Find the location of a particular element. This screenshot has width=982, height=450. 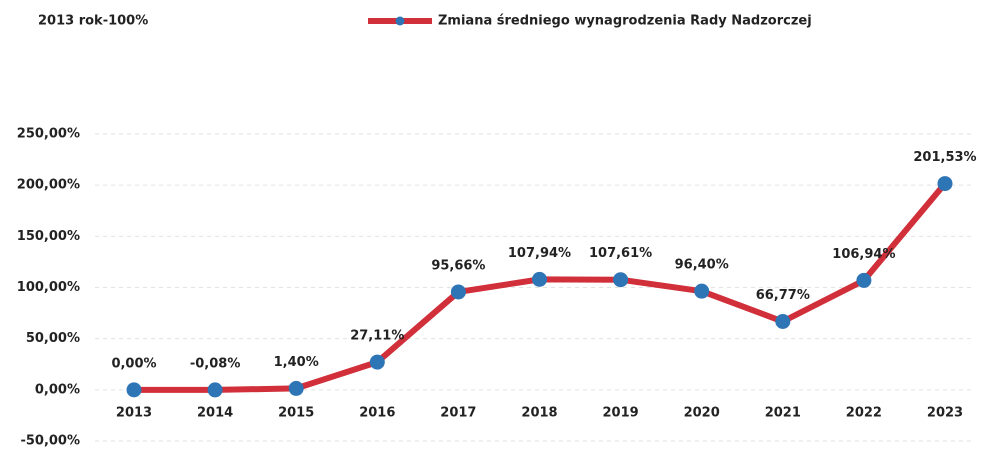

x-tick-label: 2015 is located at coordinates (296, 413).